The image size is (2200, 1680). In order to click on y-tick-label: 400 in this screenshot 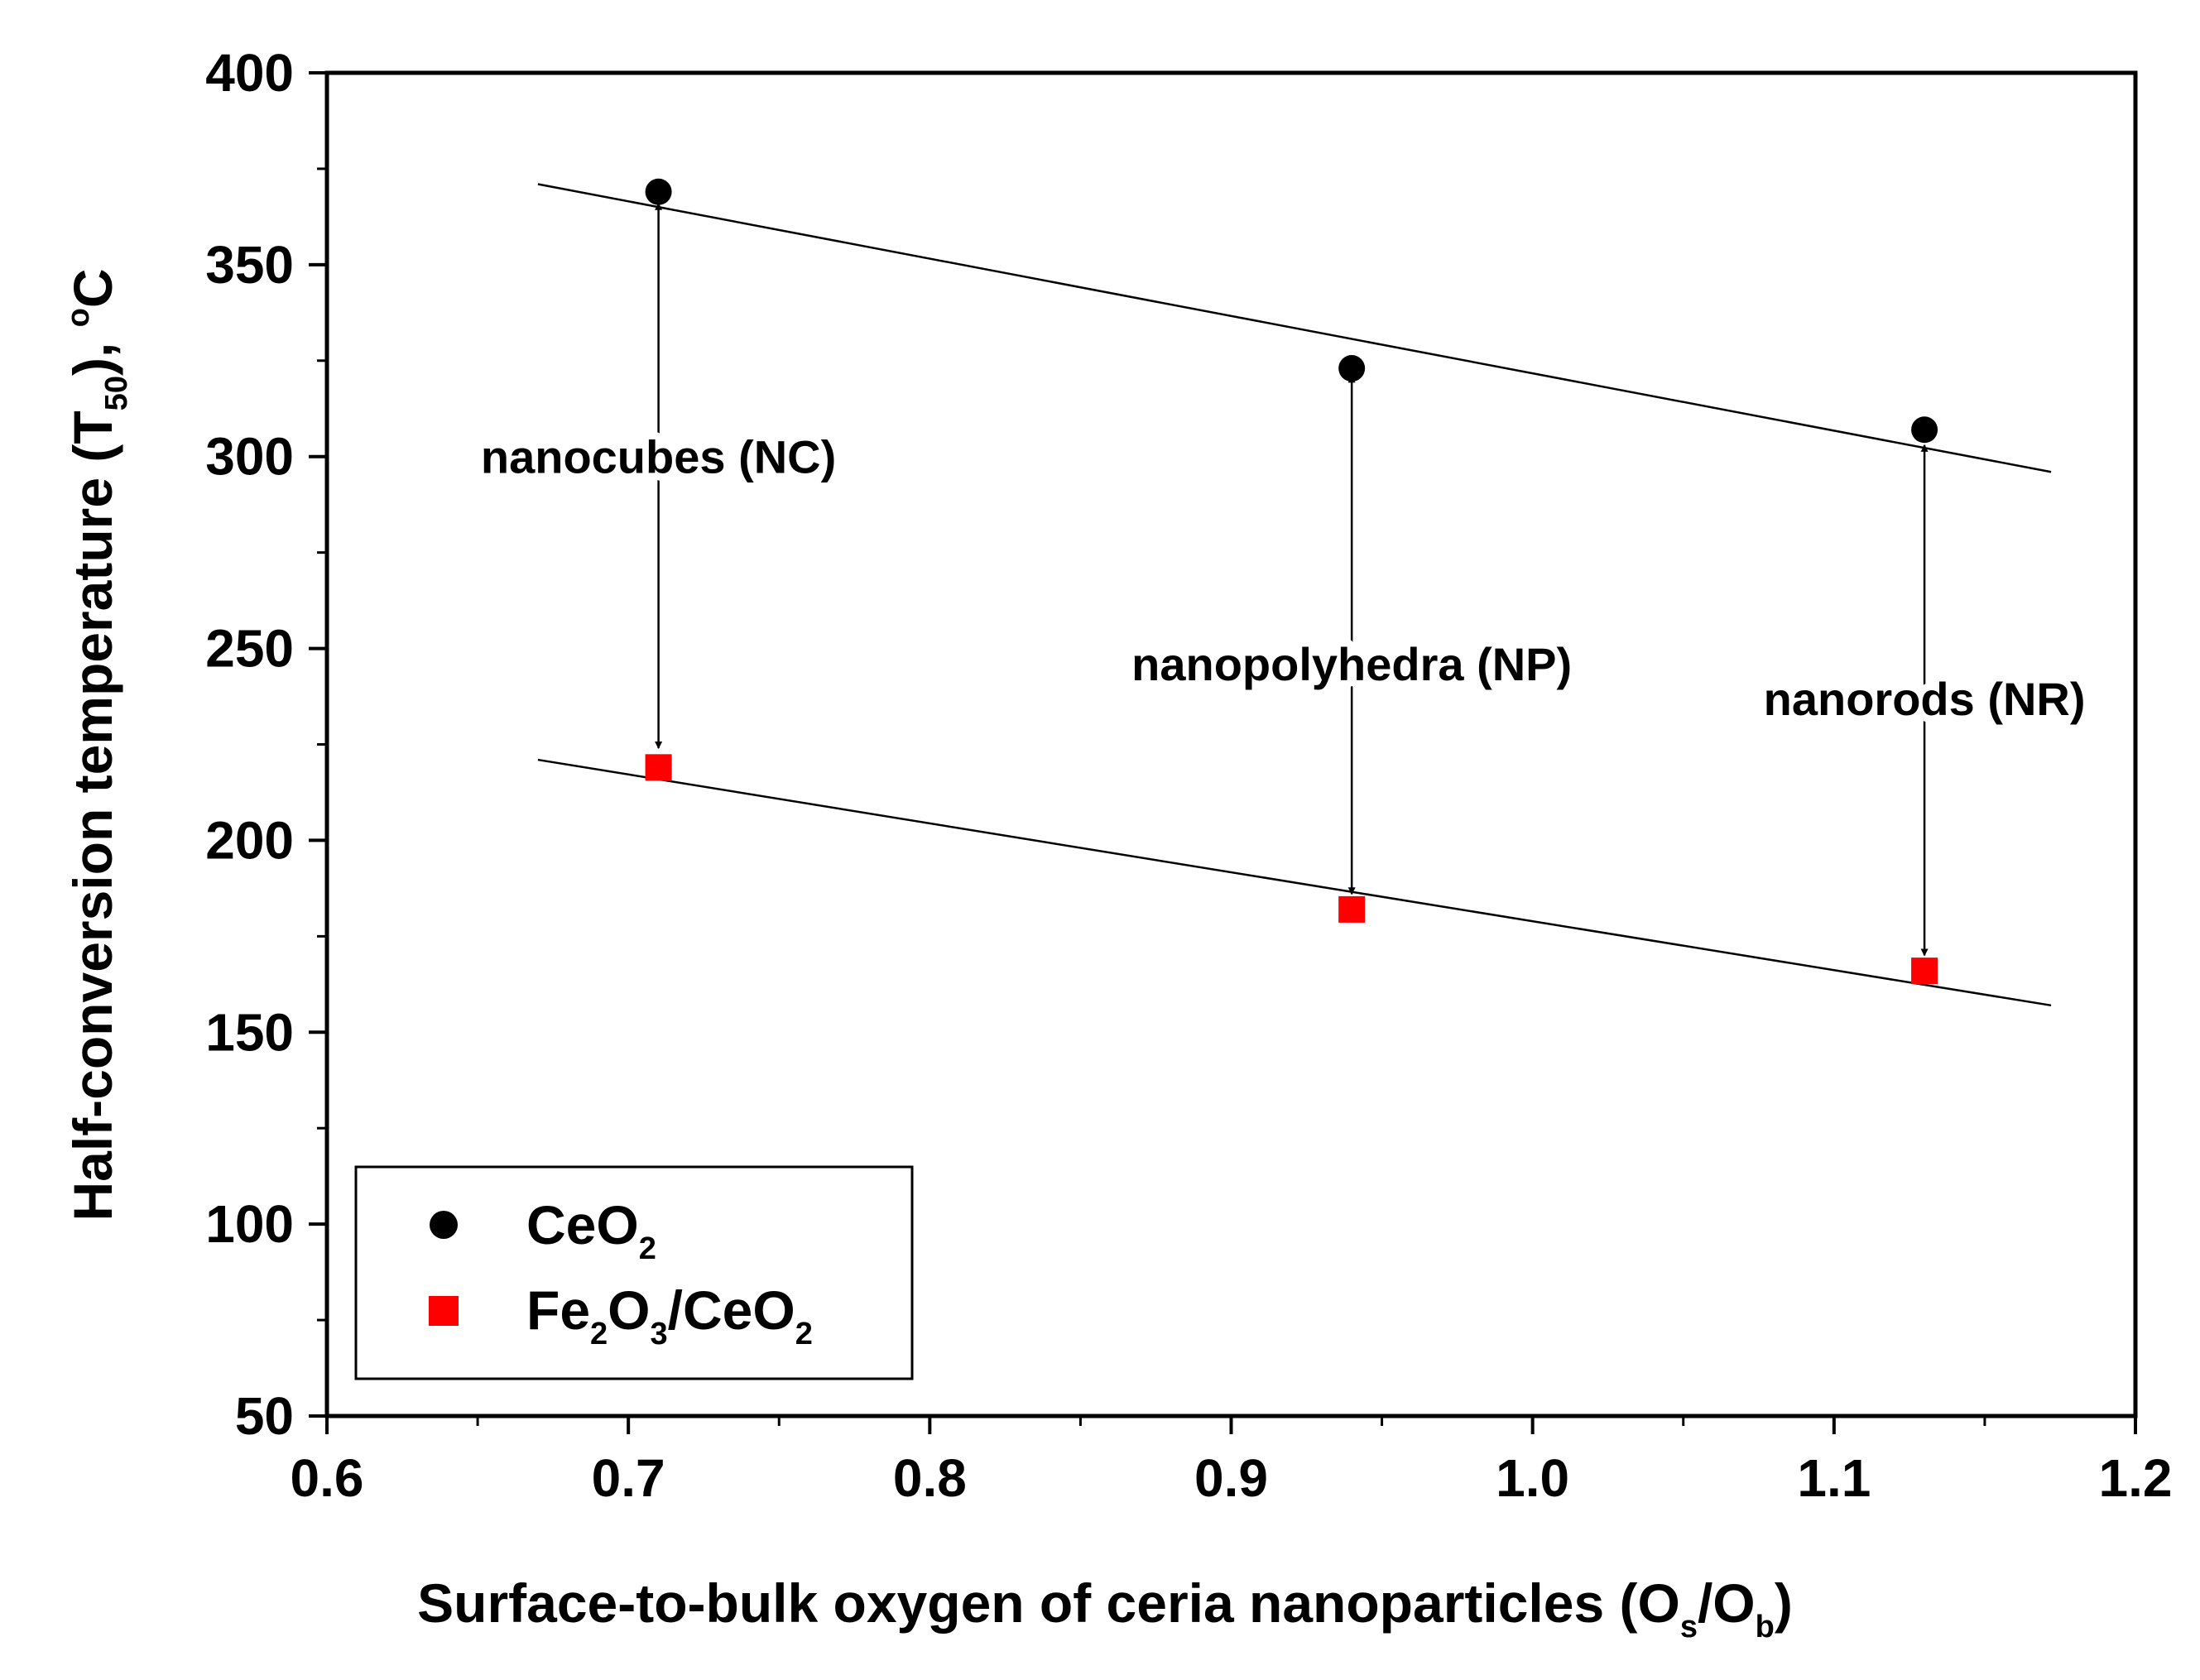, I will do `click(249, 73)`.